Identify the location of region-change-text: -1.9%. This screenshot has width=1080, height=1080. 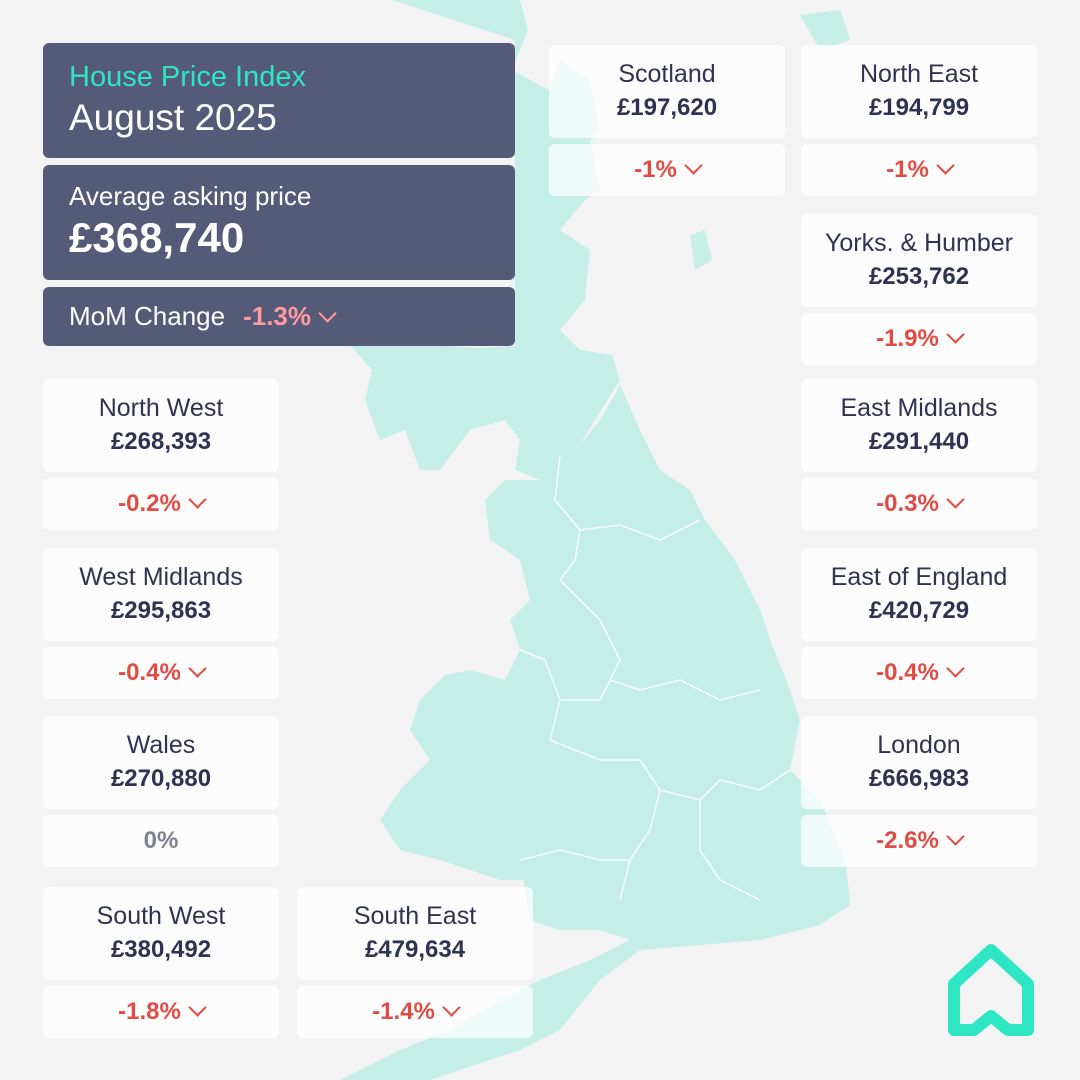
(907, 338).